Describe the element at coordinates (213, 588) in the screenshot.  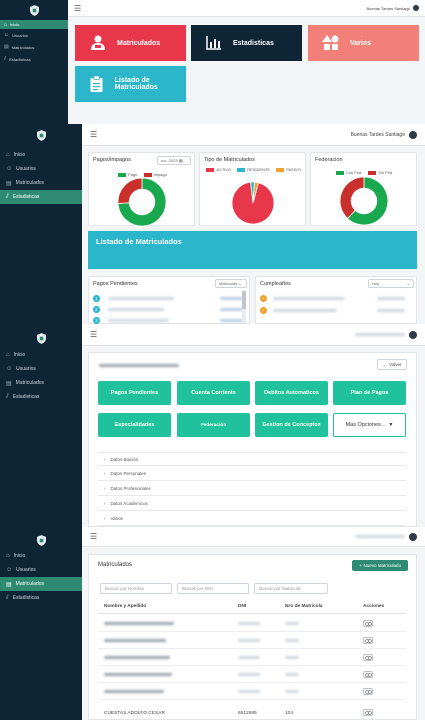
I see `search-dni-input: Buscar por DNI` at that location.